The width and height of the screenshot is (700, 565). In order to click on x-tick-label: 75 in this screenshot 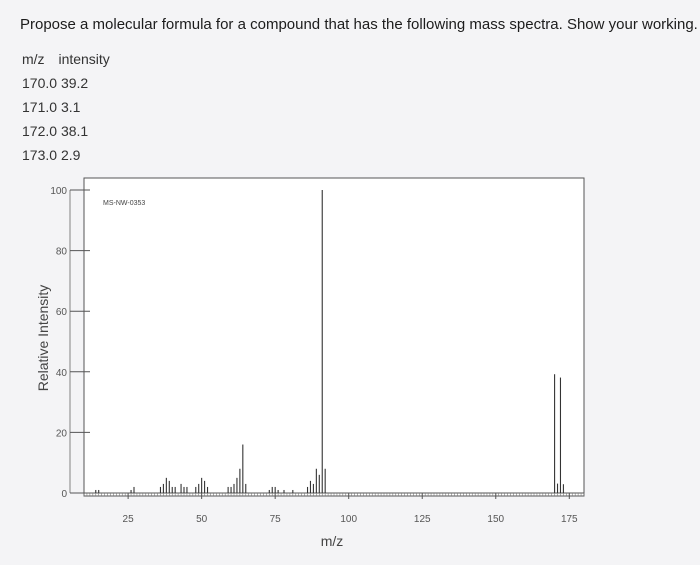, I will do `click(276, 519)`.